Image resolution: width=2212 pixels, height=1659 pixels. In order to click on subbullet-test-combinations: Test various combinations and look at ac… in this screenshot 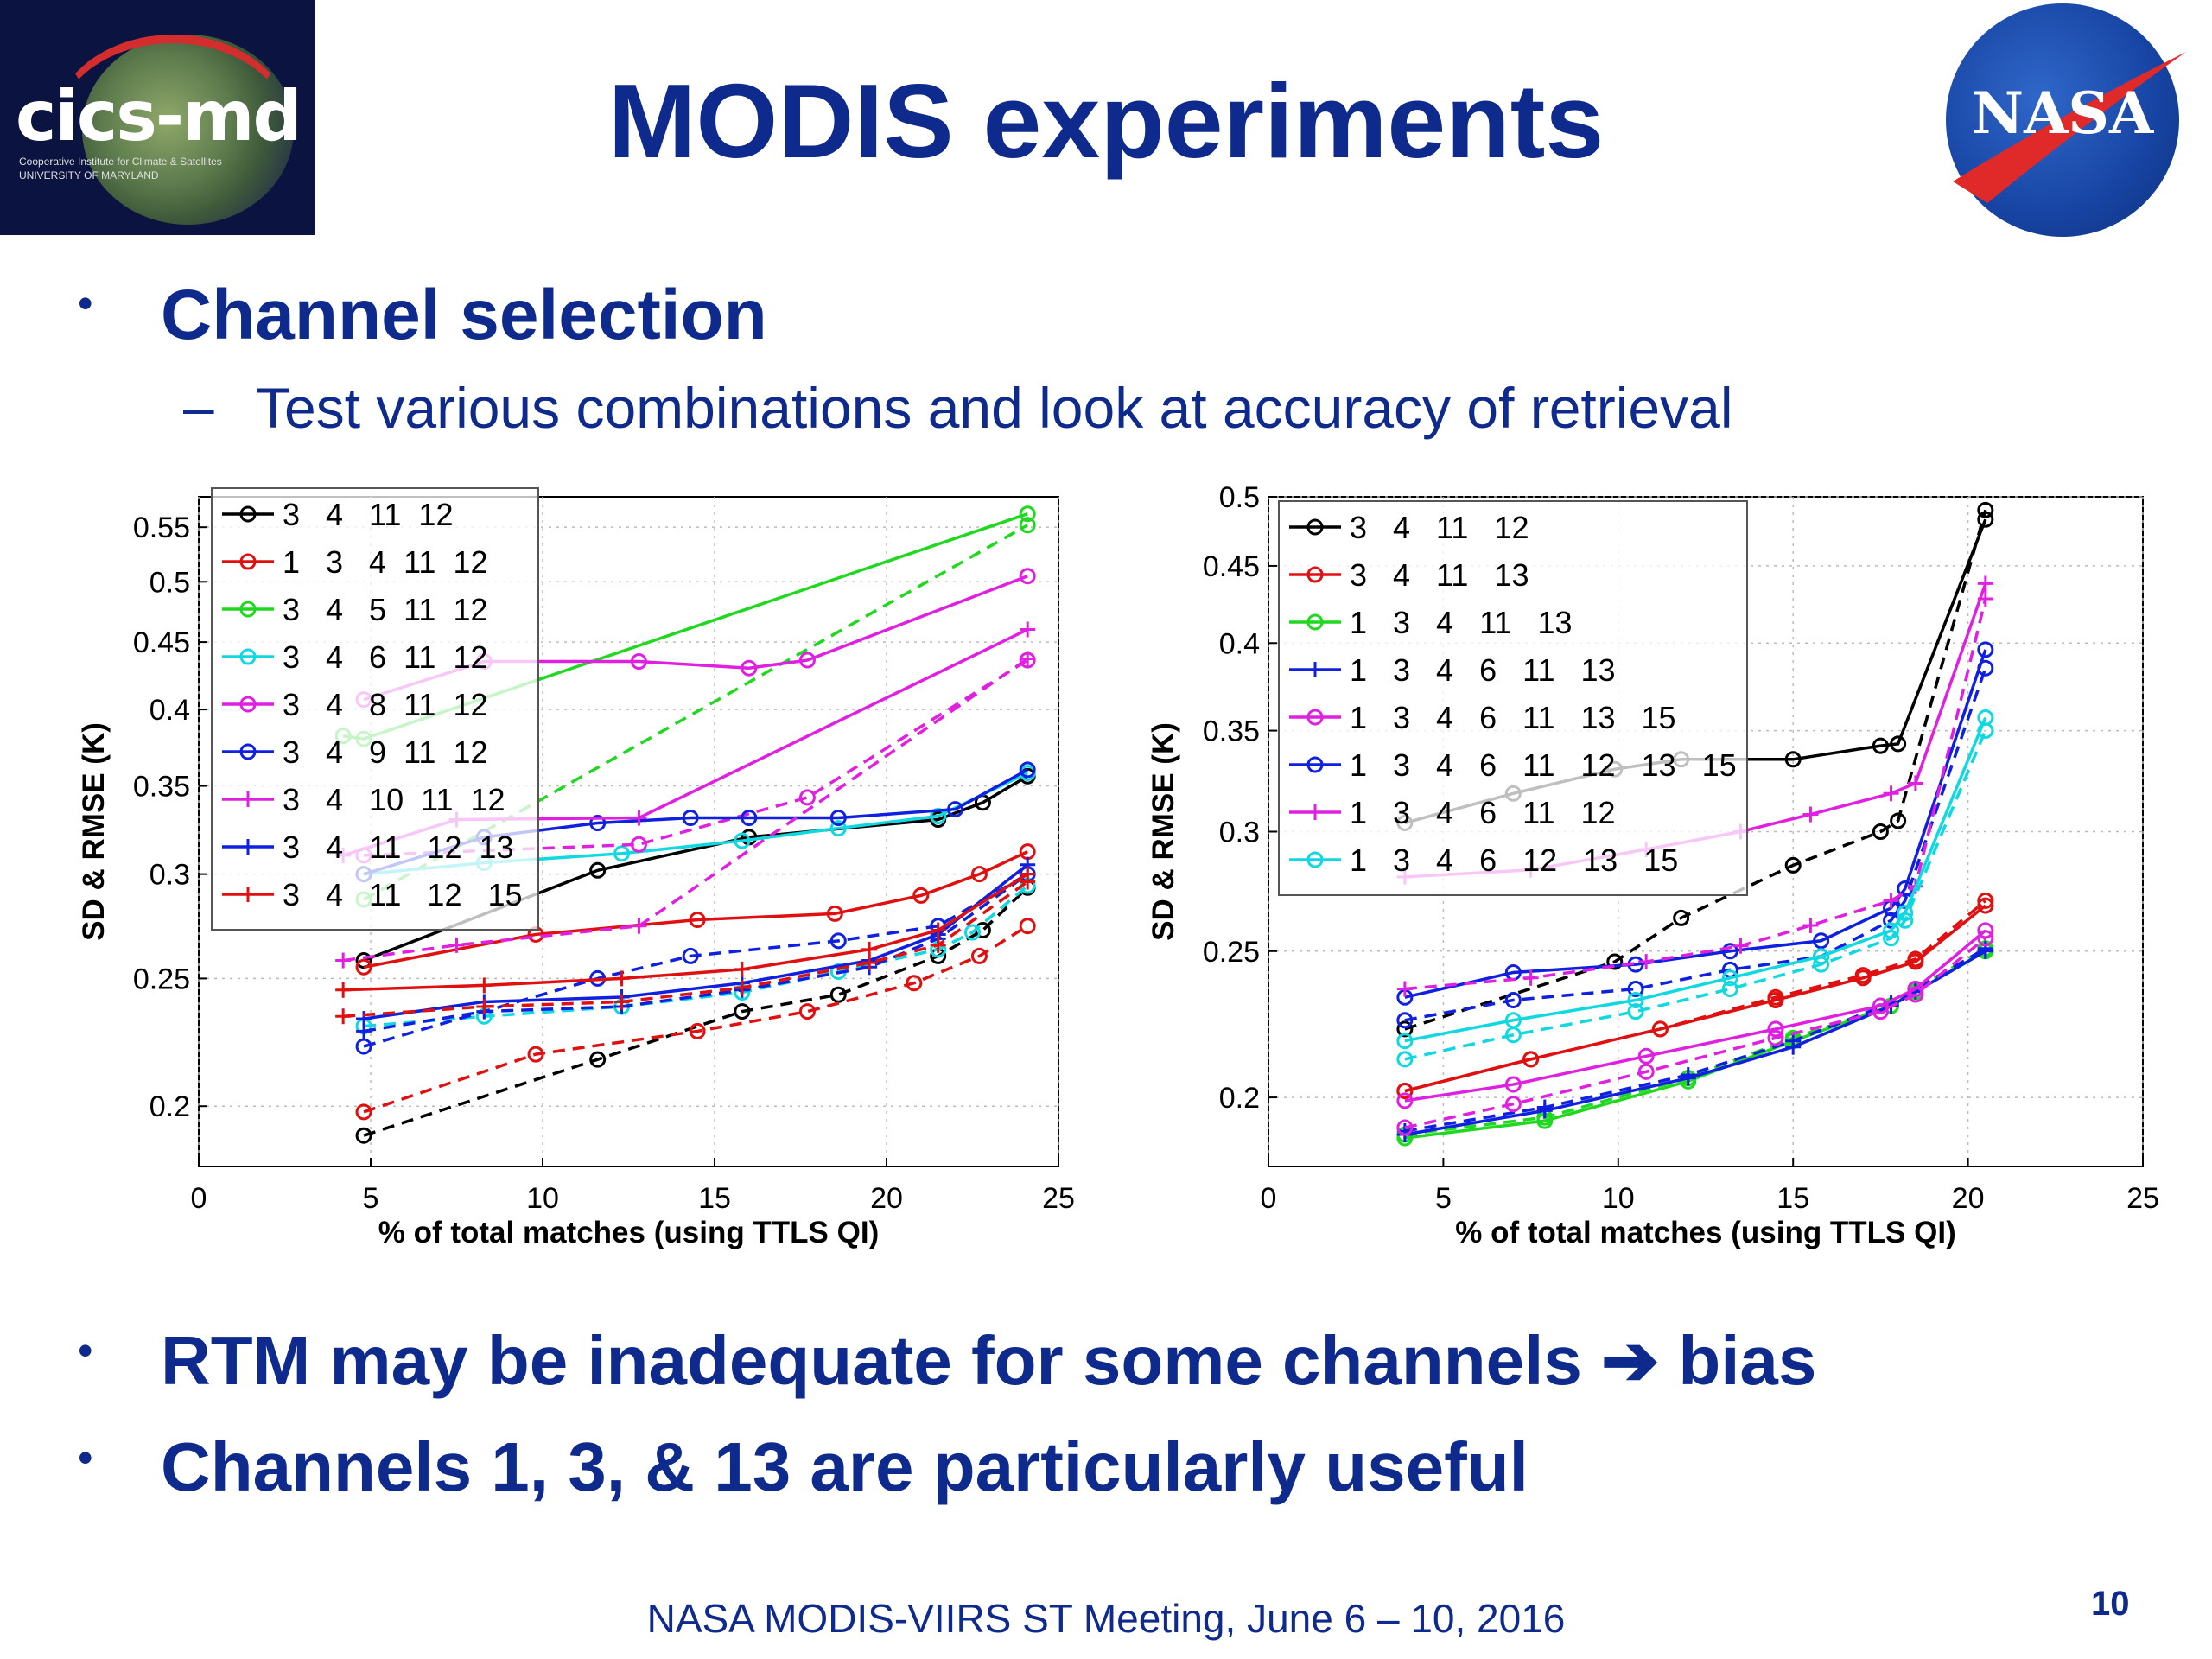, I will do `click(994, 408)`.